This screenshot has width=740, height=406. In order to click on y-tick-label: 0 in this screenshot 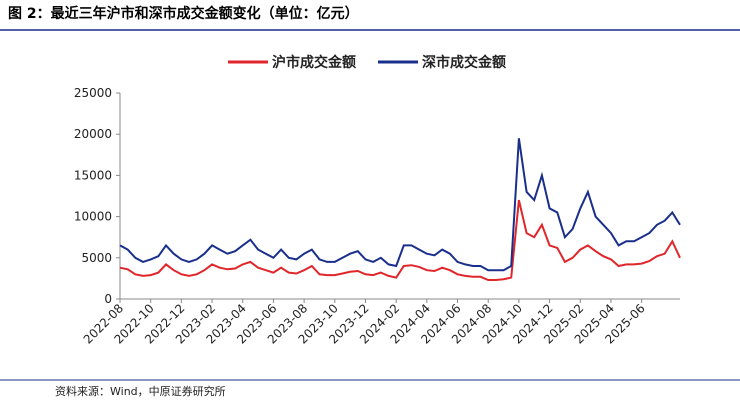, I will do `click(108, 299)`.